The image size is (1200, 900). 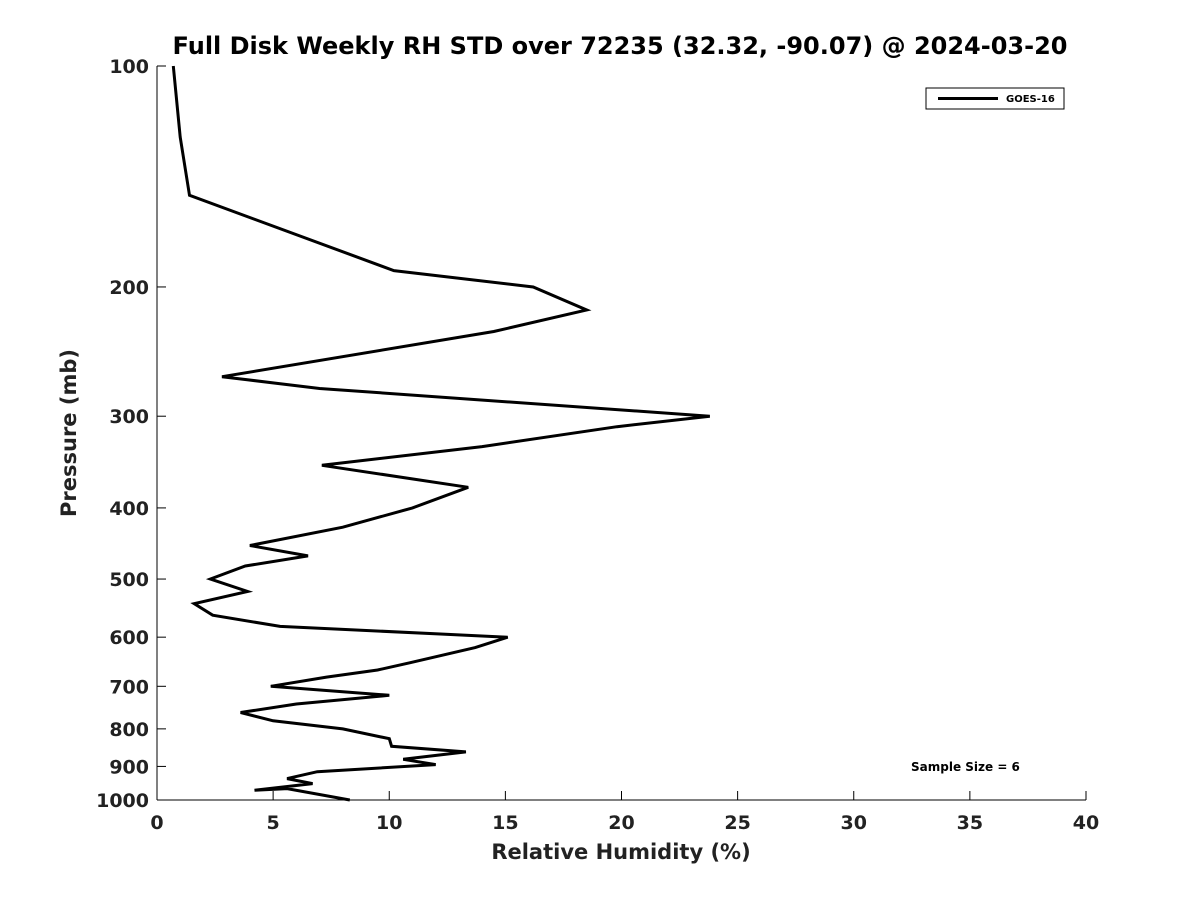 What do you see at coordinates (129, 767) in the screenshot?
I see `y-tick-label: 900` at bounding box center [129, 767].